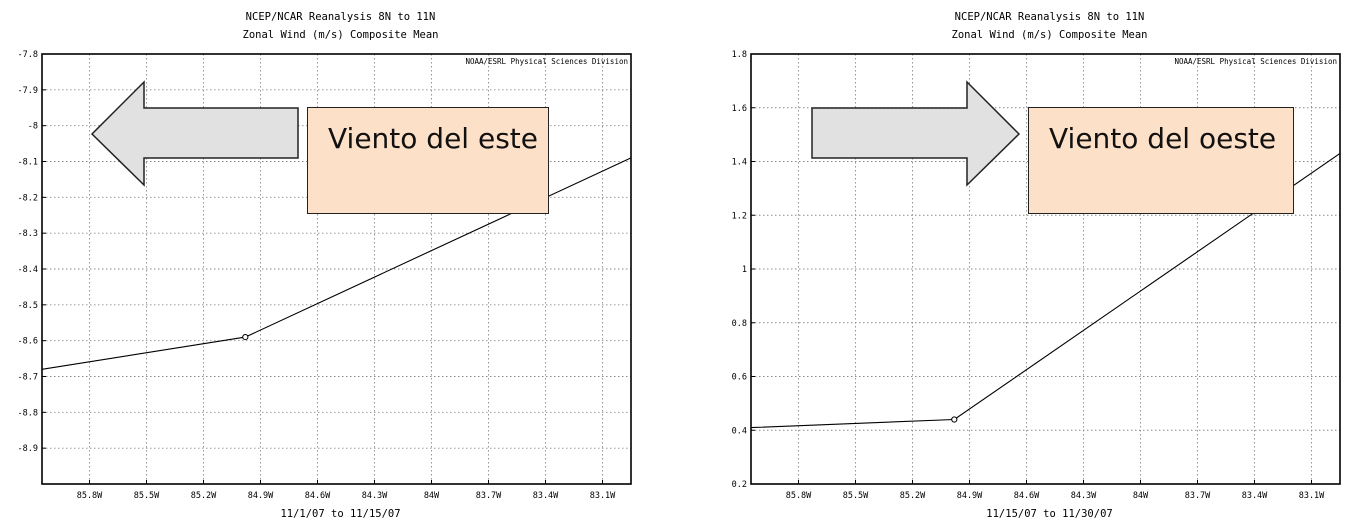 The image size is (1351, 524). What do you see at coordinates (739, 485) in the screenshot?
I see `y-tick-label: 0.2` at bounding box center [739, 485].